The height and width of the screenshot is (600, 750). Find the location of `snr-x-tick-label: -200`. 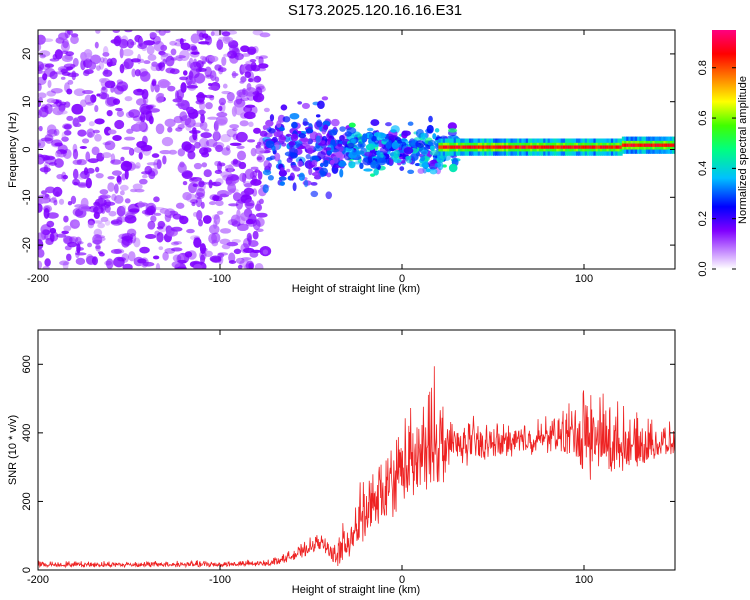

snr-x-tick-label: -200 is located at coordinates (38, 580).